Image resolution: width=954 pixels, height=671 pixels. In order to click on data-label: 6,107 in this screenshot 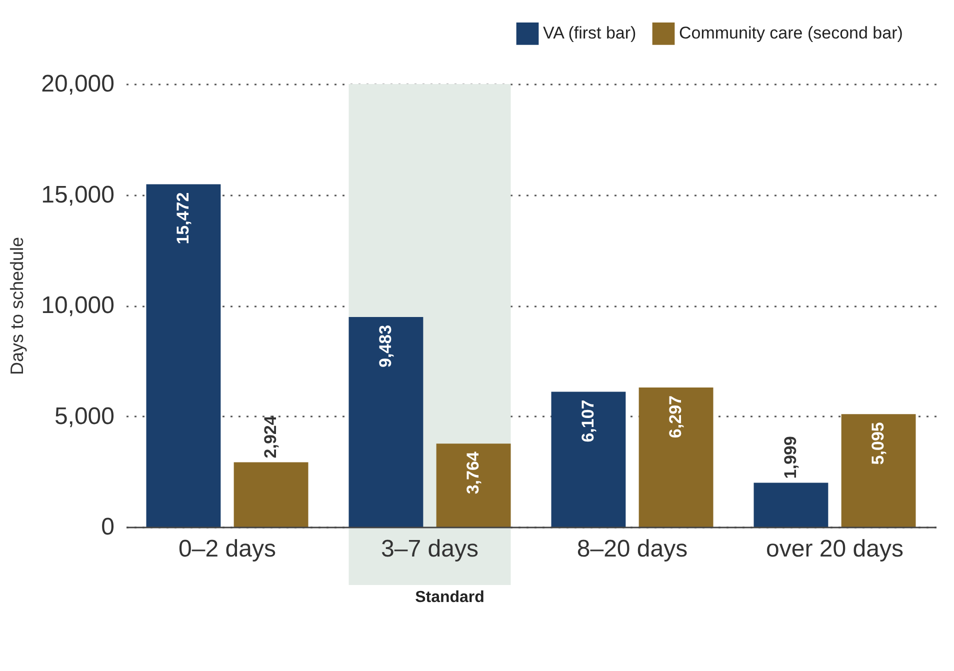, I will do `click(588, 421)`.